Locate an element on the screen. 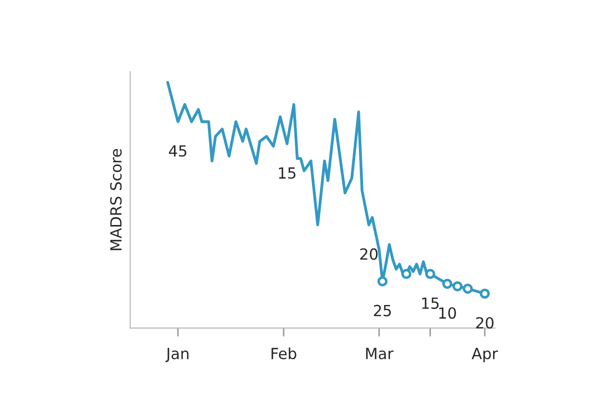 The height and width of the screenshot is (420, 600). x-tick-label: Feb is located at coordinates (284, 353).